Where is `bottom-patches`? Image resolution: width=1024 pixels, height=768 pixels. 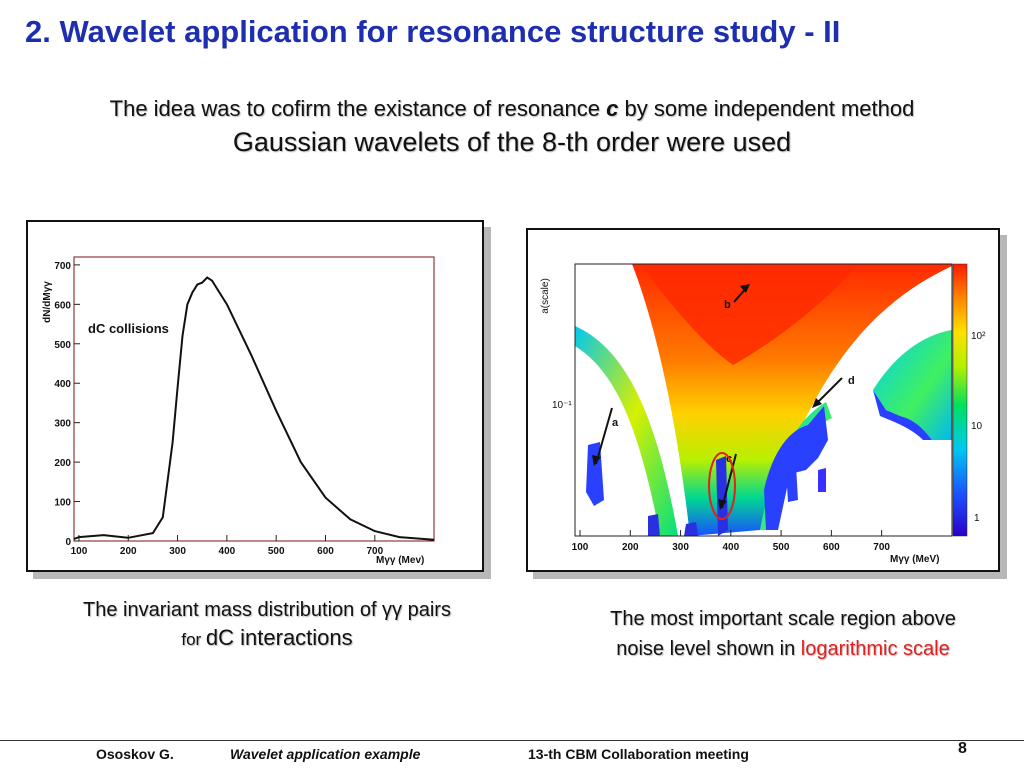
bottom-patches is located at coordinates (673, 525).